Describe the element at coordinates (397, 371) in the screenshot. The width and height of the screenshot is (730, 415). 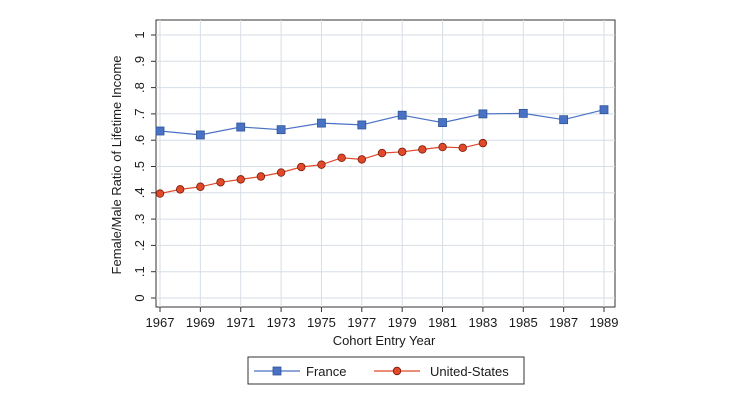
I see `legend-united-states-marker` at that location.